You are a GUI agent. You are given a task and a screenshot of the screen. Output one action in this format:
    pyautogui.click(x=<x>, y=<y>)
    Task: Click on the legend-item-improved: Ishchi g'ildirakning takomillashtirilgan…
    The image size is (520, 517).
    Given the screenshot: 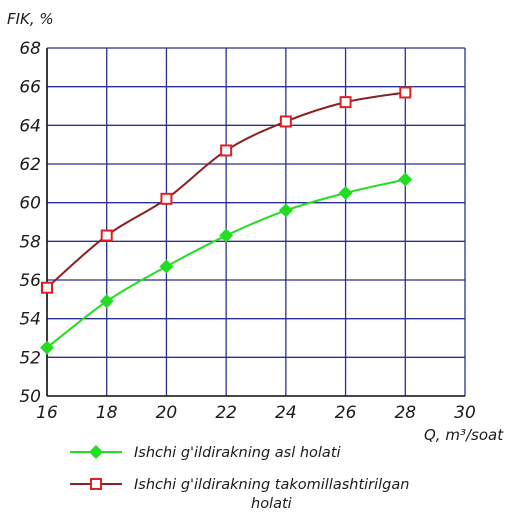 What is the action you would take?
    pyautogui.click(x=239, y=494)
    